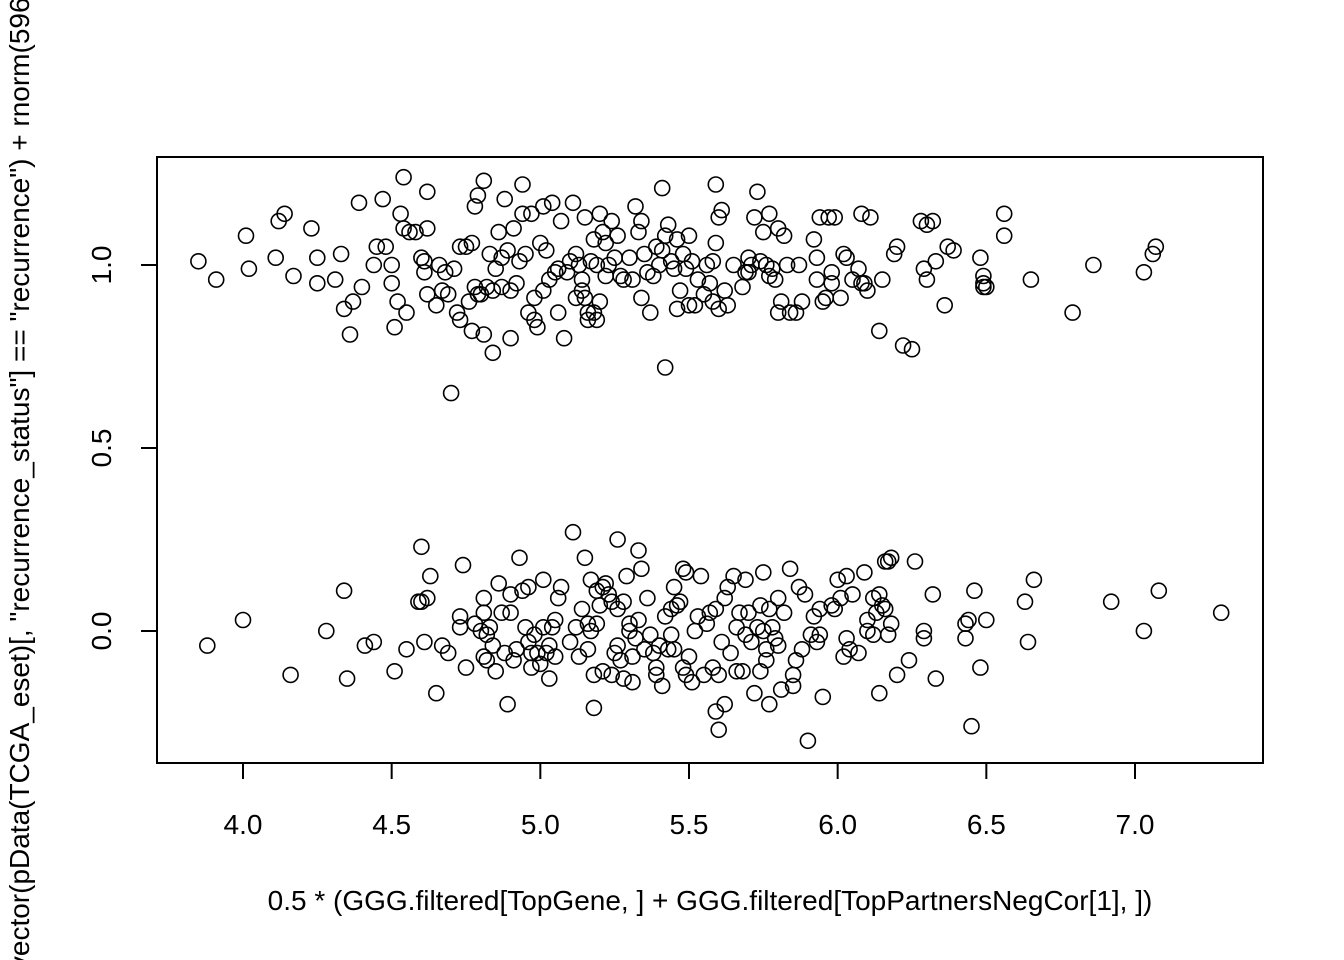  What do you see at coordinates (101, 631) in the screenshot?
I see `y-tick-label: 0.0` at bounding box center [101, 631].